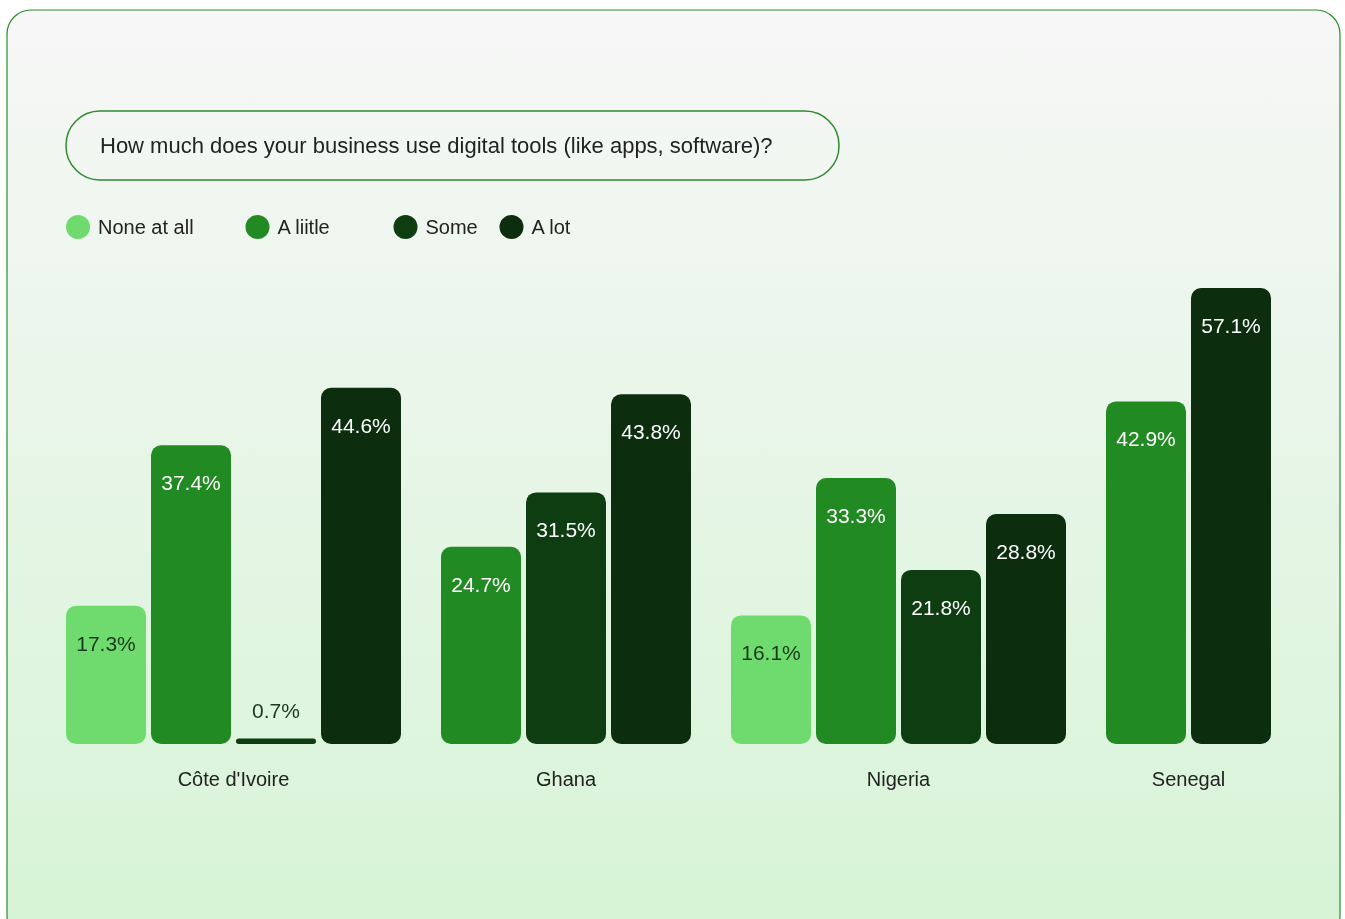  Describe the element at coordinates (651, 432) in the screenshot. I see `data-label: 43.8%` at that location.